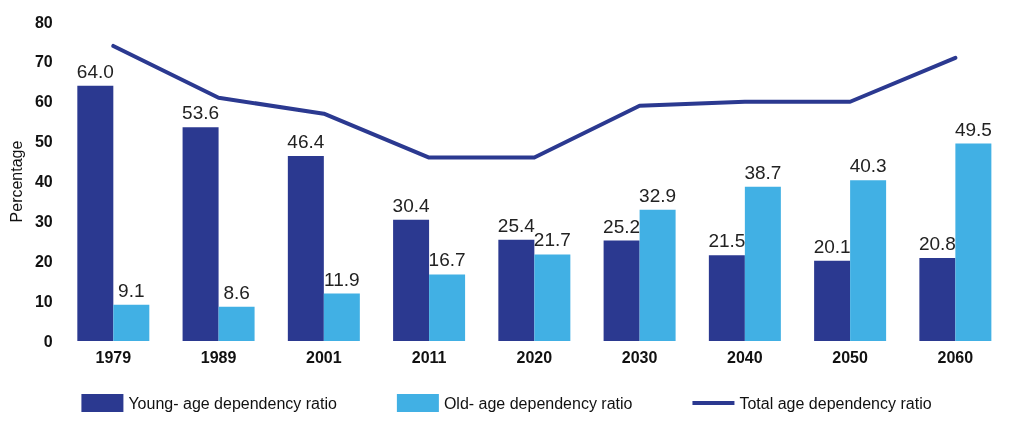 This screenshot has height=421, width=1013. Describe the element at coordinates (411, 205) in the screenshot. I see `data-label: 30.4` at that location.